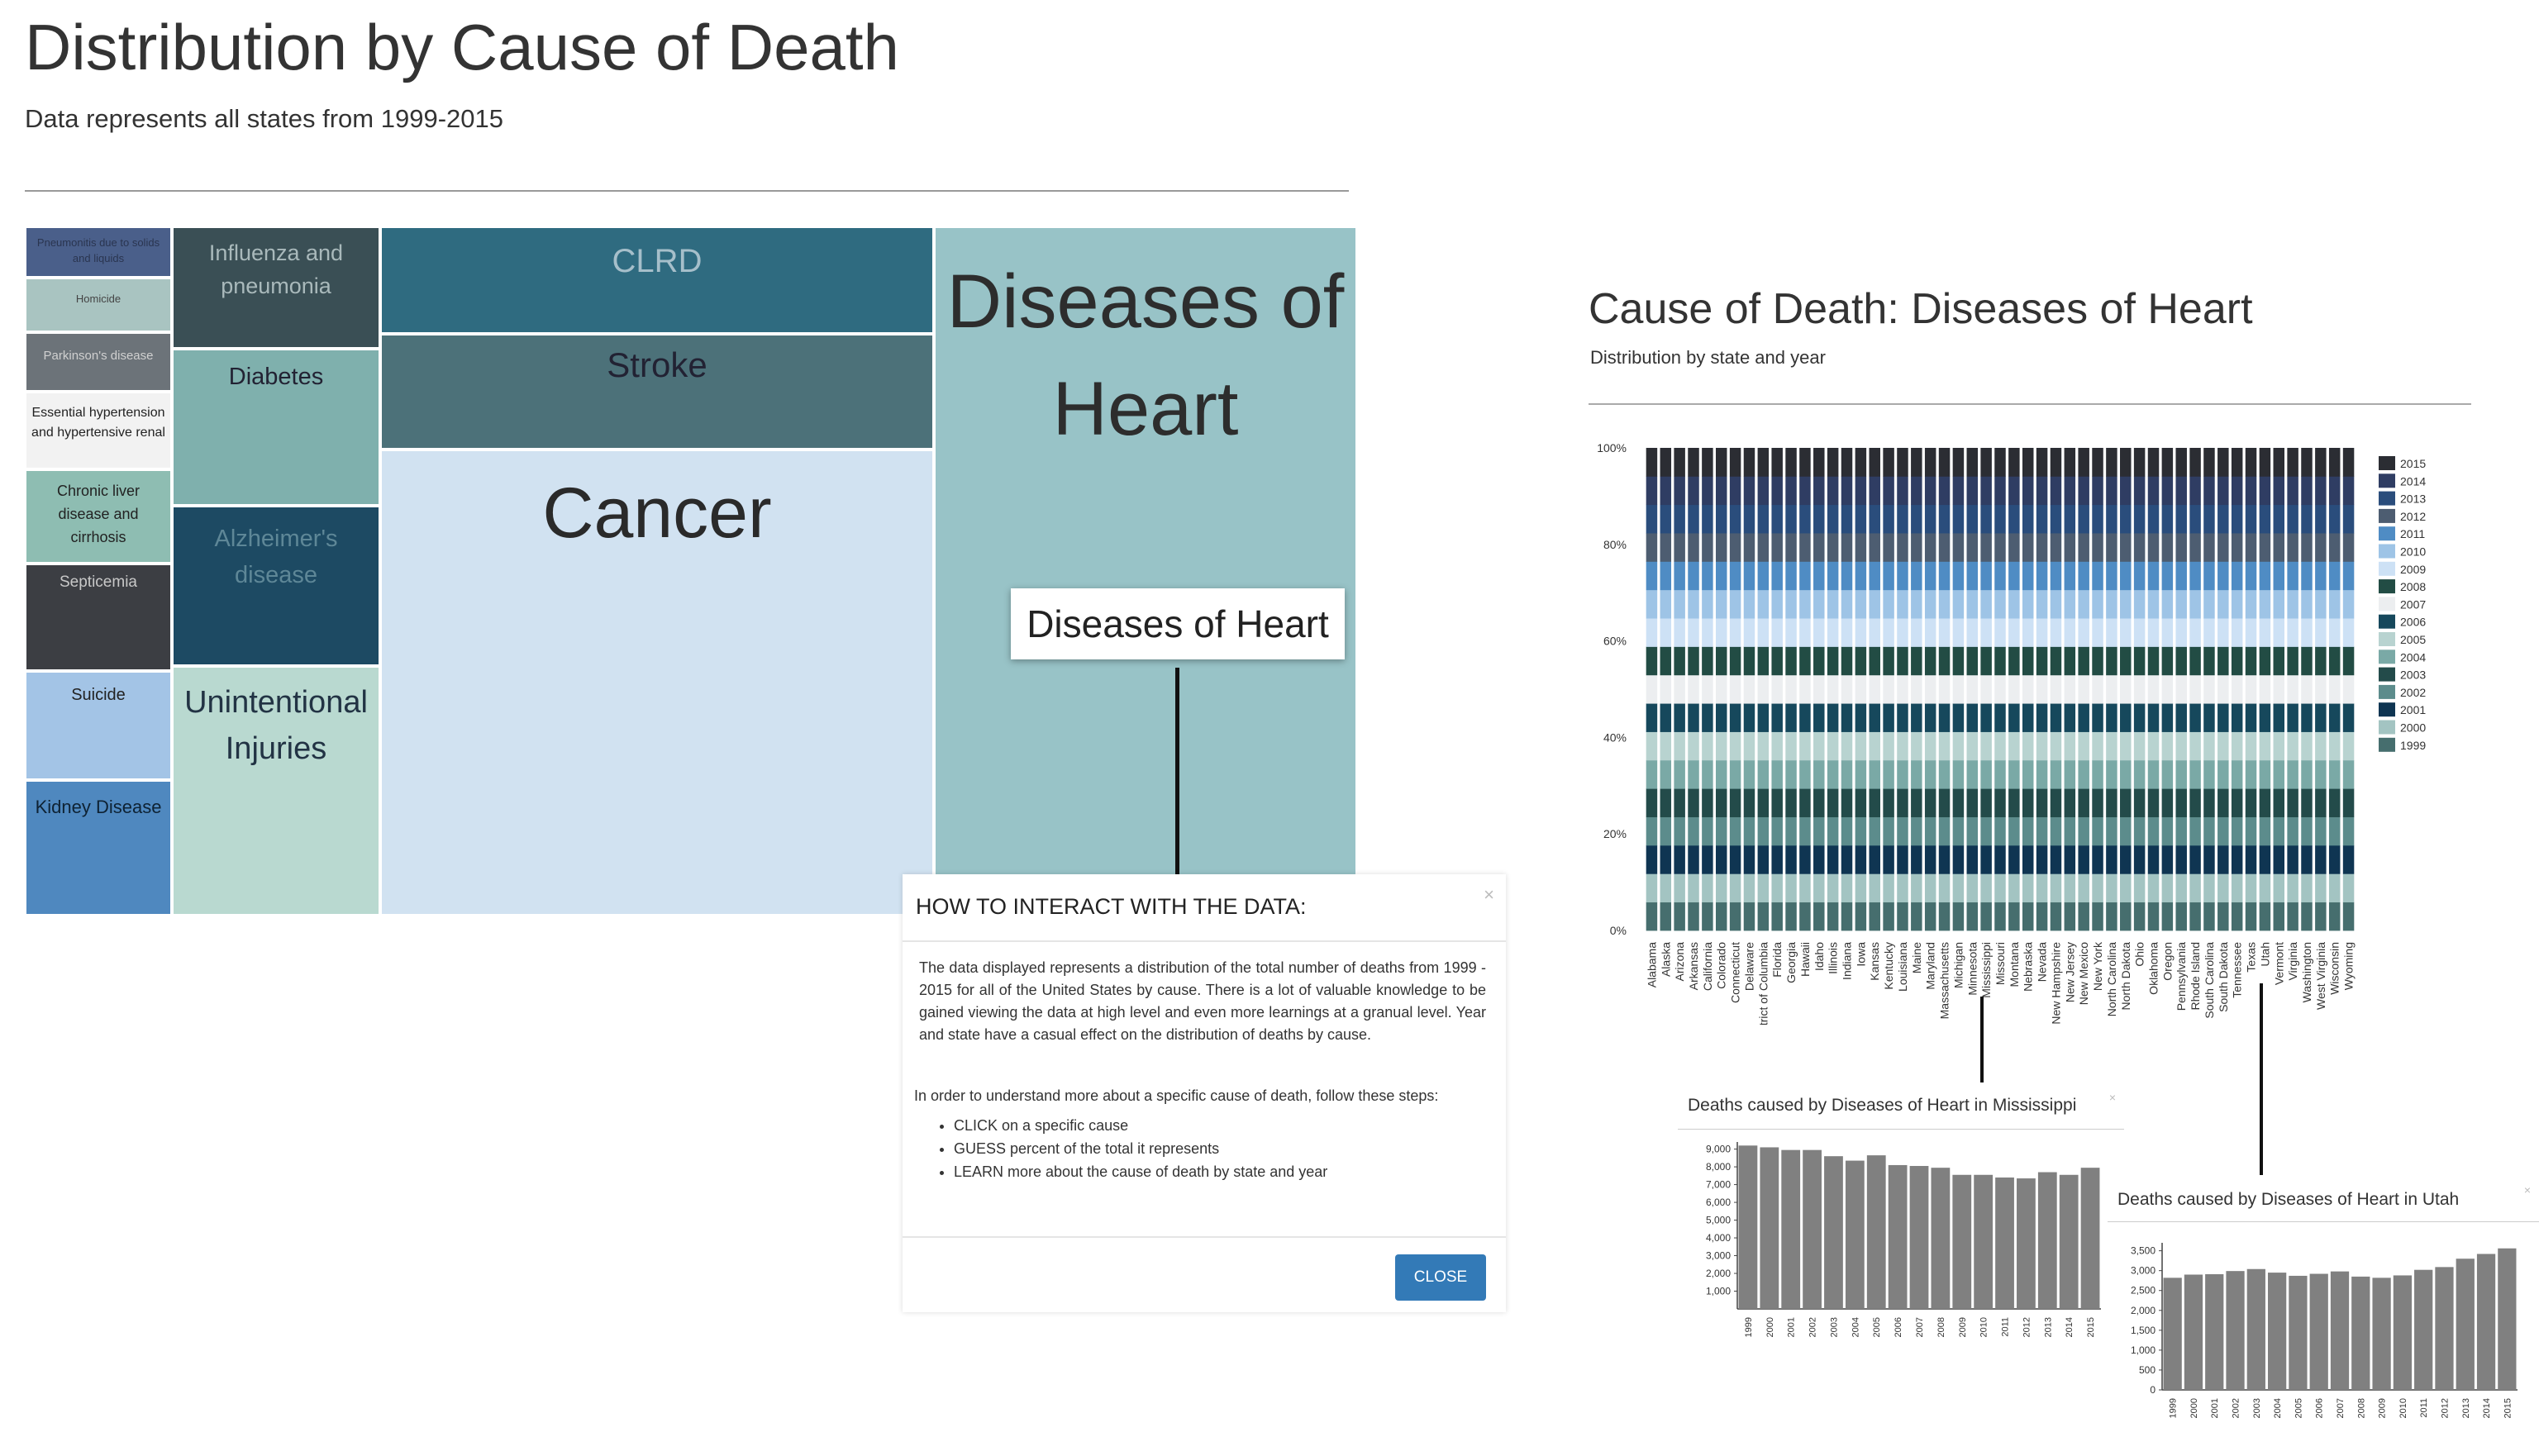 Image resolution: width=2539 pixels, height=1456 pixels. I want to click on x-tick-label: New Hampshire, so click(2055, 983).